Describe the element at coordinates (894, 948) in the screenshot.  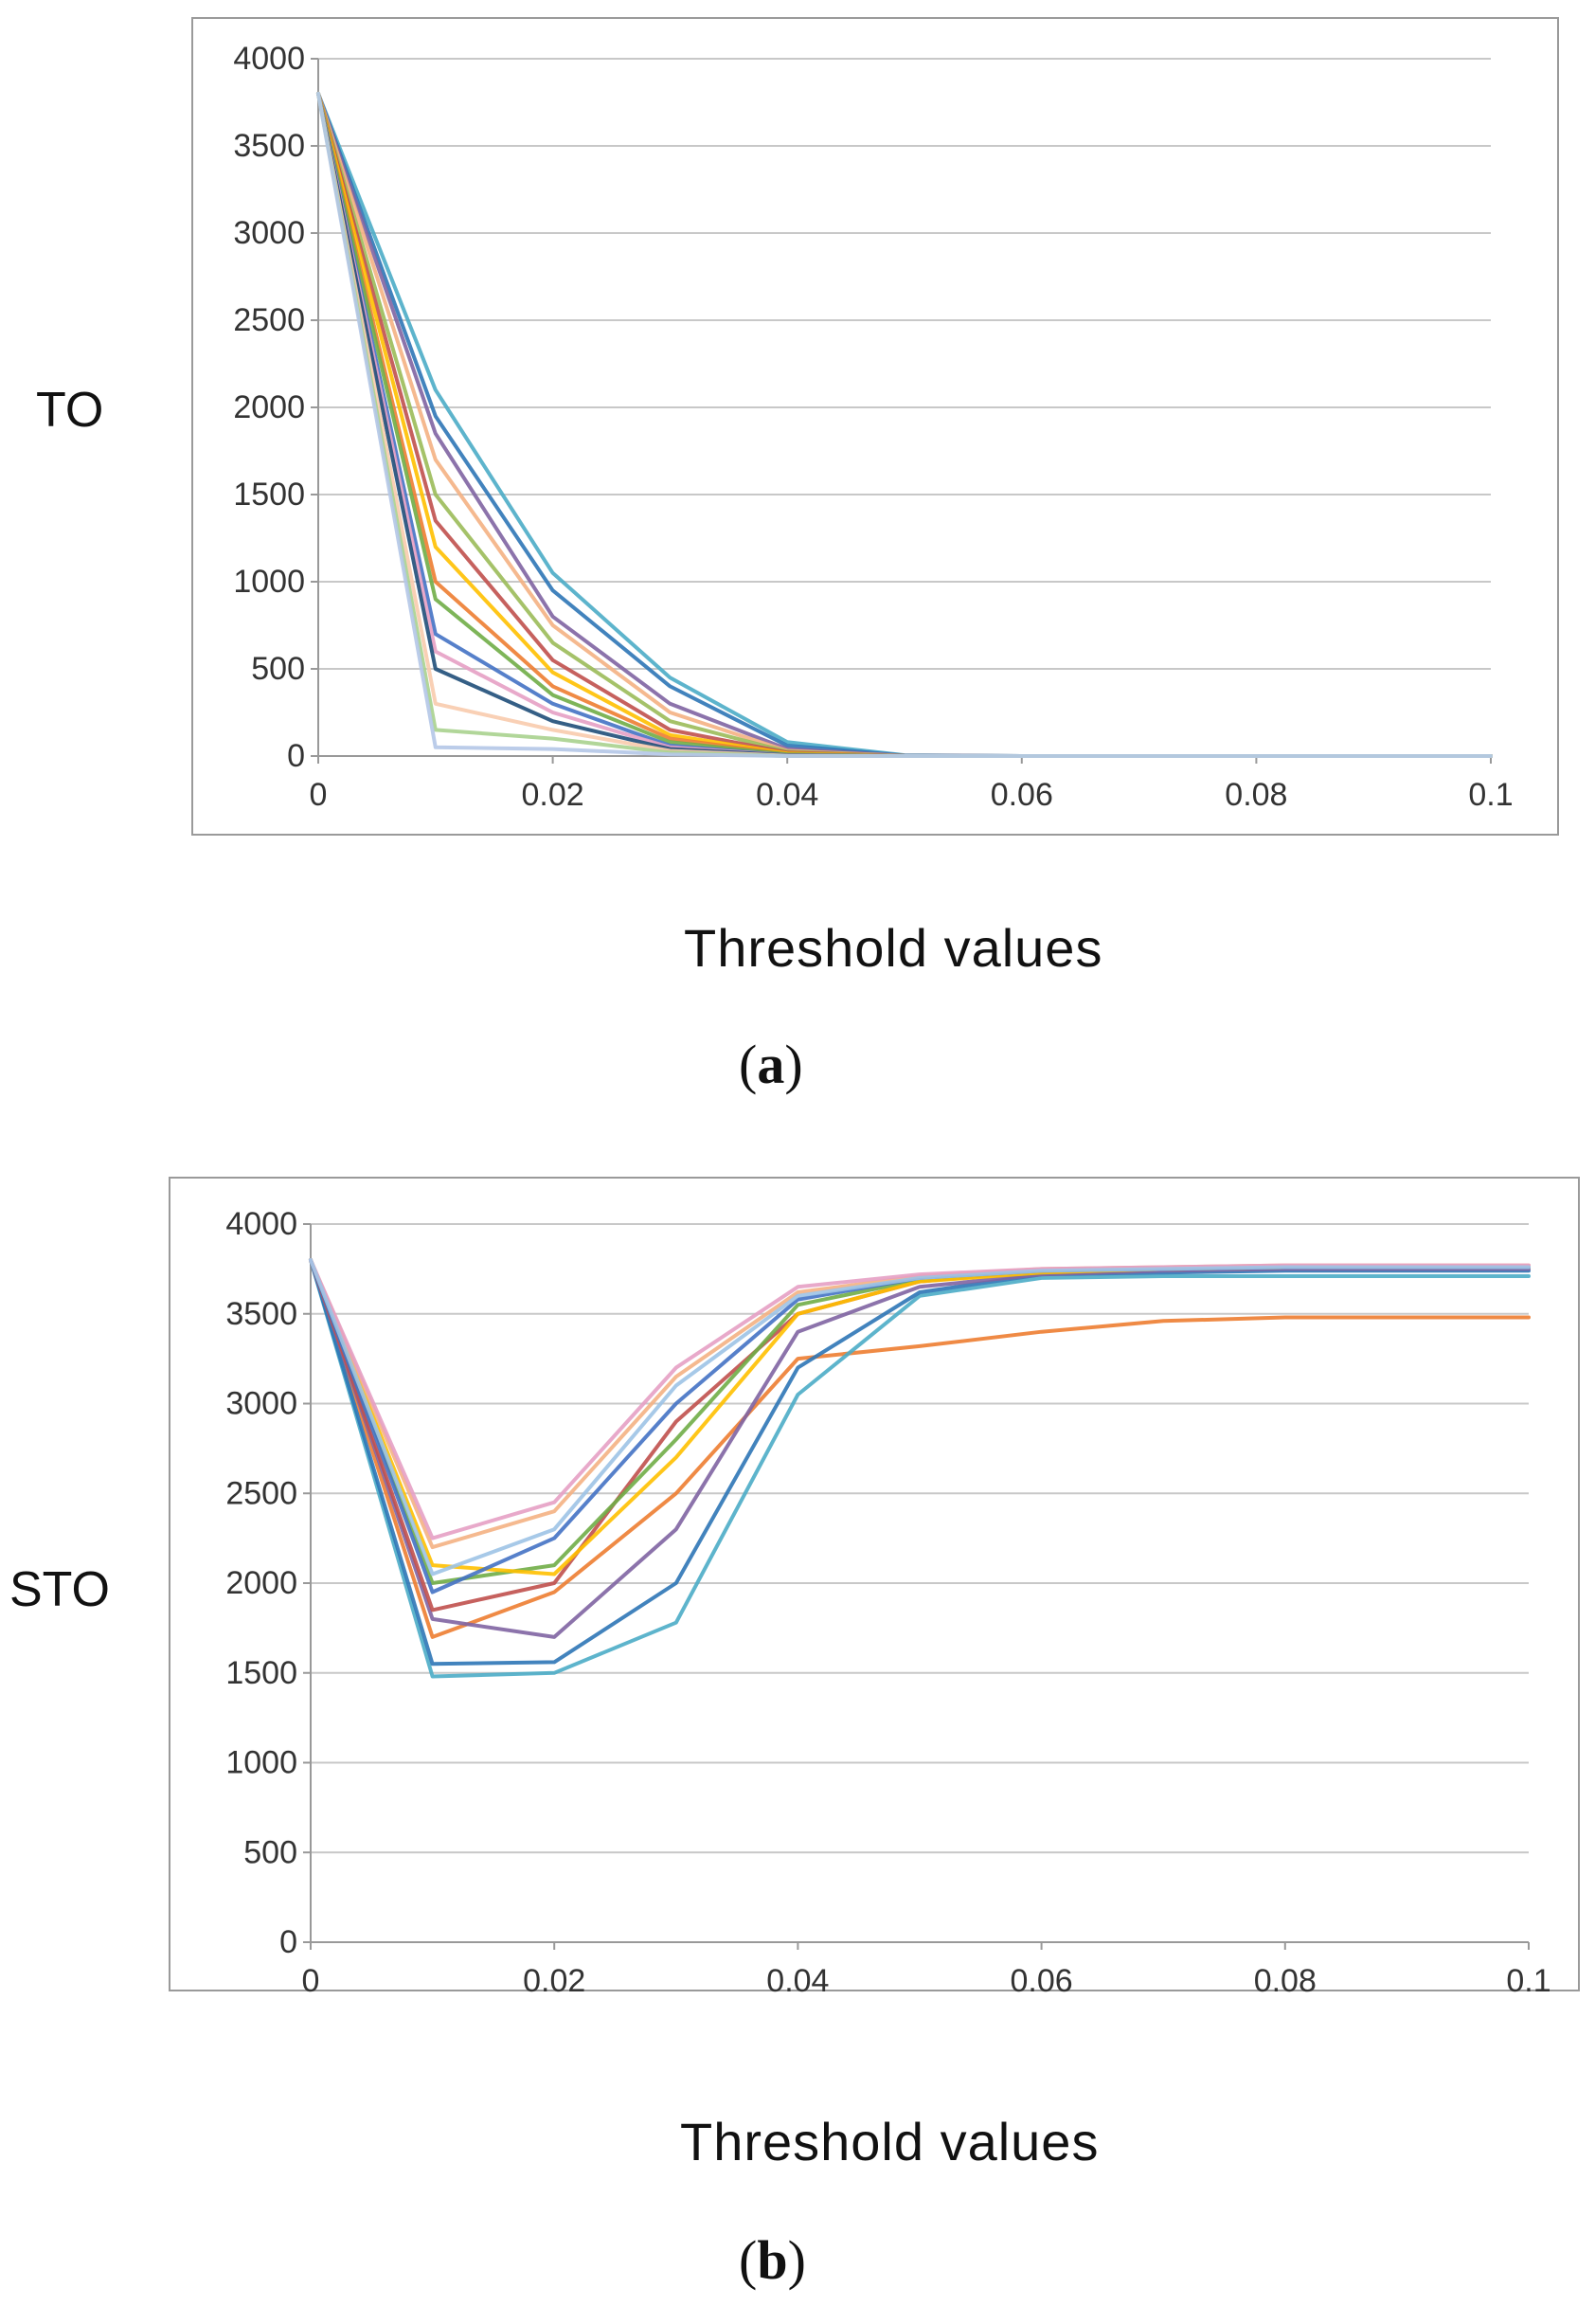
I see `x-axis-label-a: Threshold values` at that location.